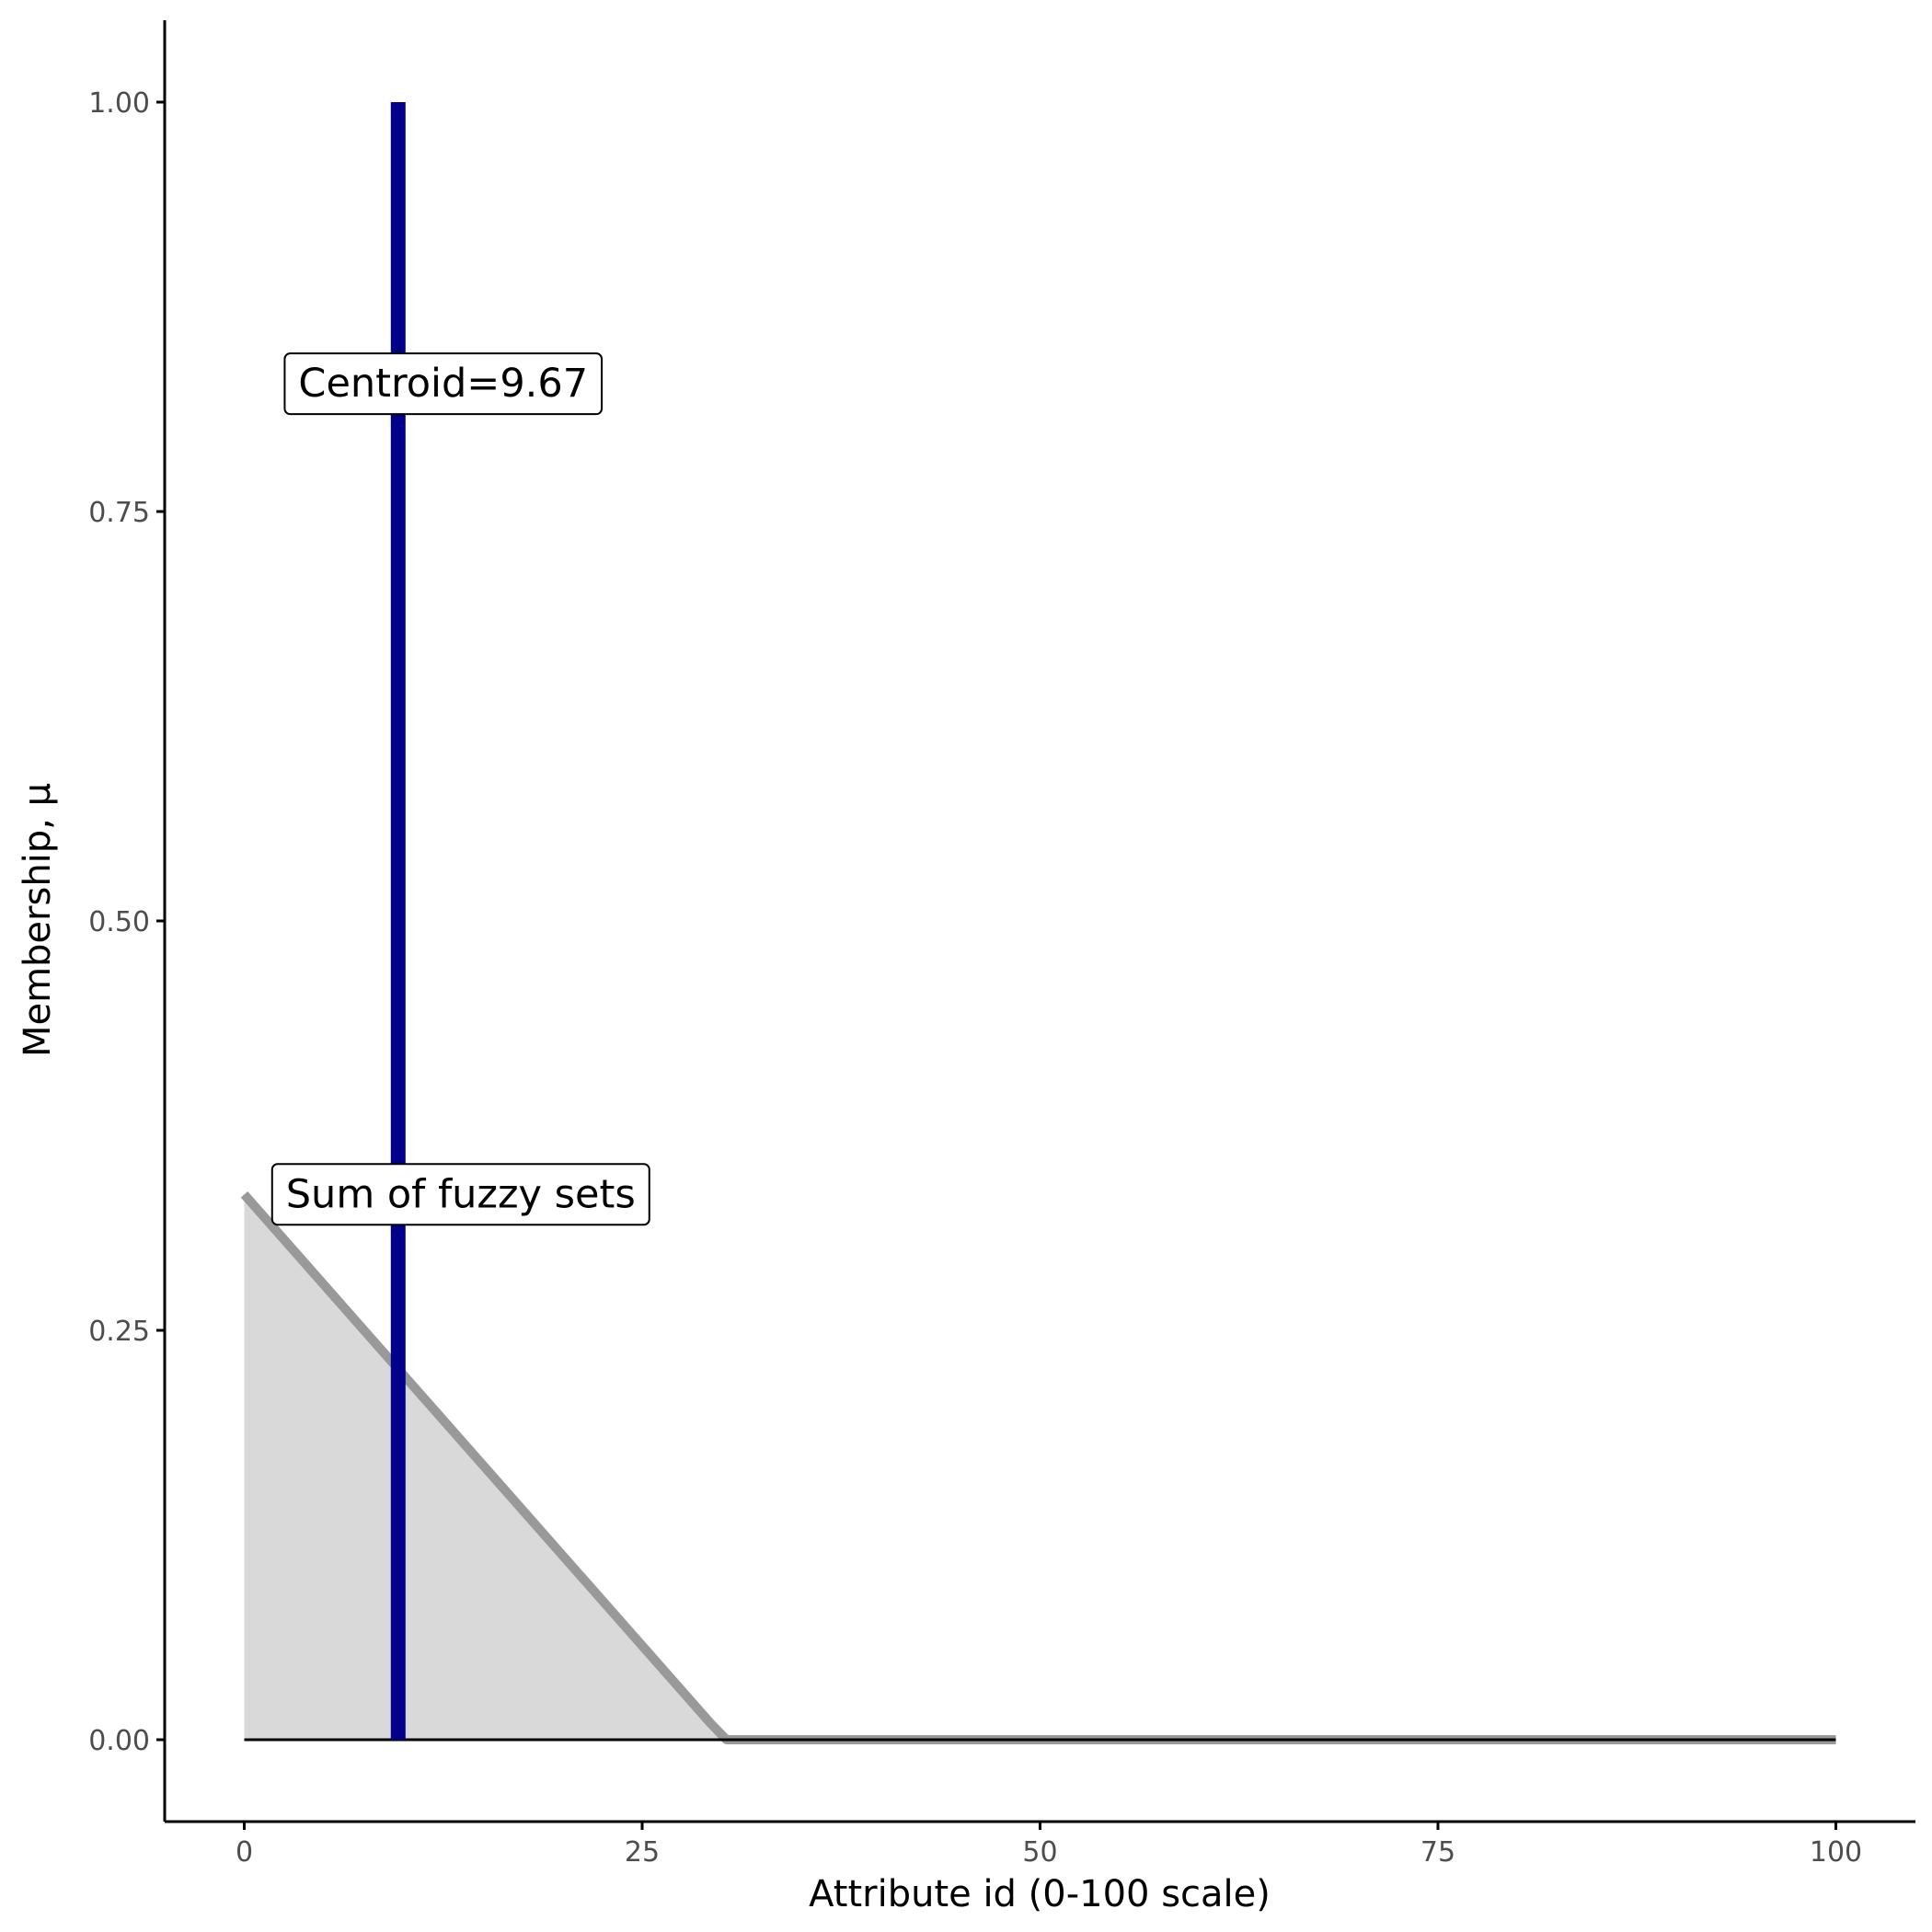 The image size is (1932, 1932). What do you see at coordinates (1437, 1852) in the screenshot?
I see `x-tick-label: 75` at bounding box center [1437, 1852].